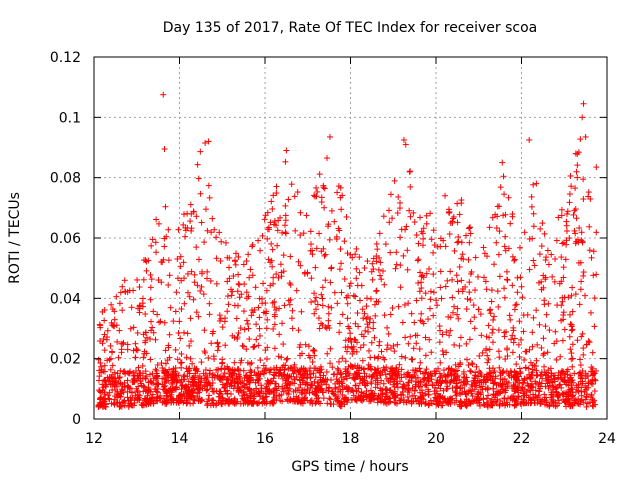  What do you see at coordinates (76, 420) in the screenshot?
I see `y-tick-label: 0` at bounding box center [76, 420].